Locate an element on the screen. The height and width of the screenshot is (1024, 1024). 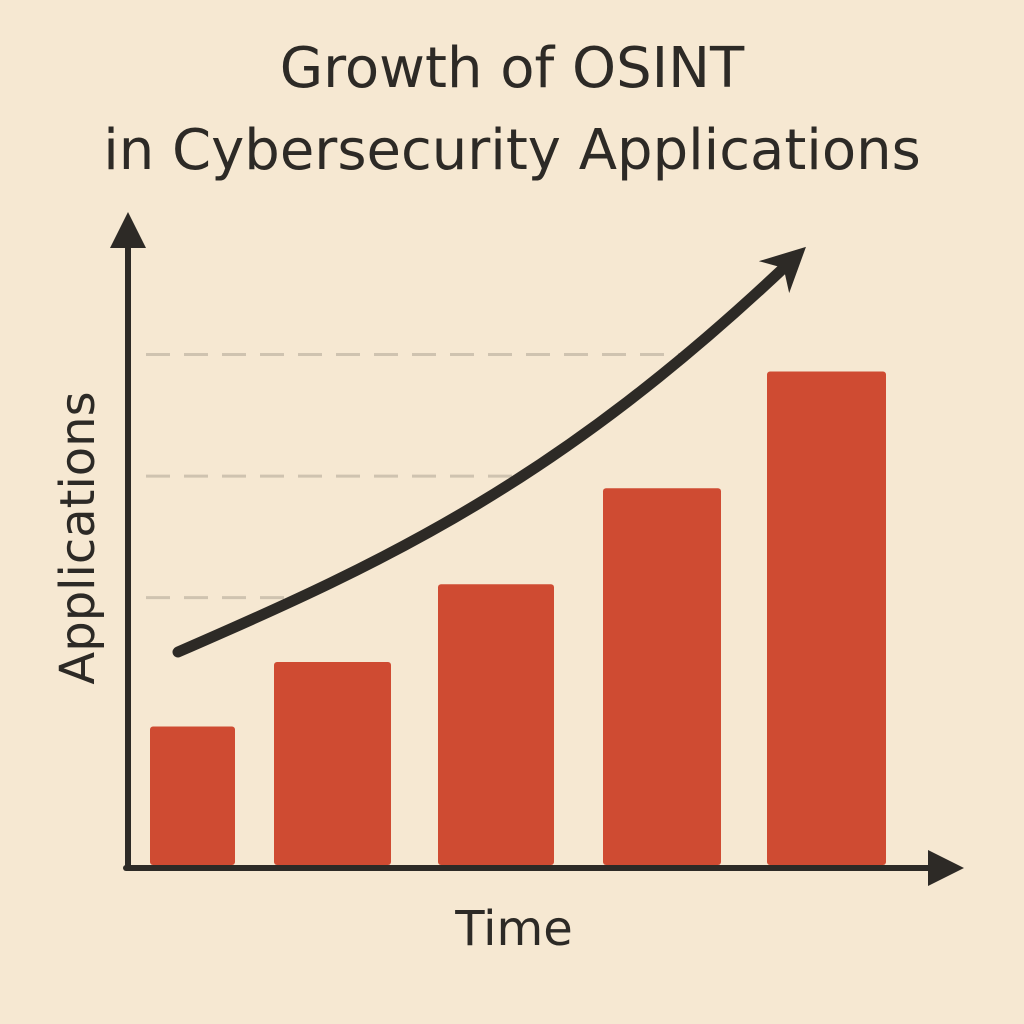
y-axis-label: Applications is located at coordinates (78, 537).